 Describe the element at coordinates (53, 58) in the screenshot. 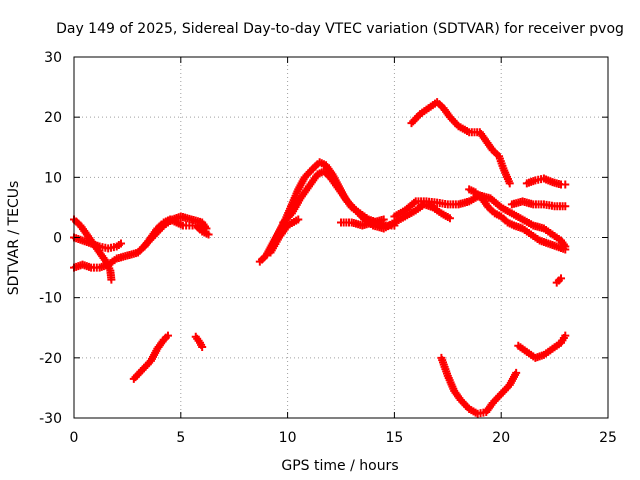

I see `y-tick-label: 30` at that location.